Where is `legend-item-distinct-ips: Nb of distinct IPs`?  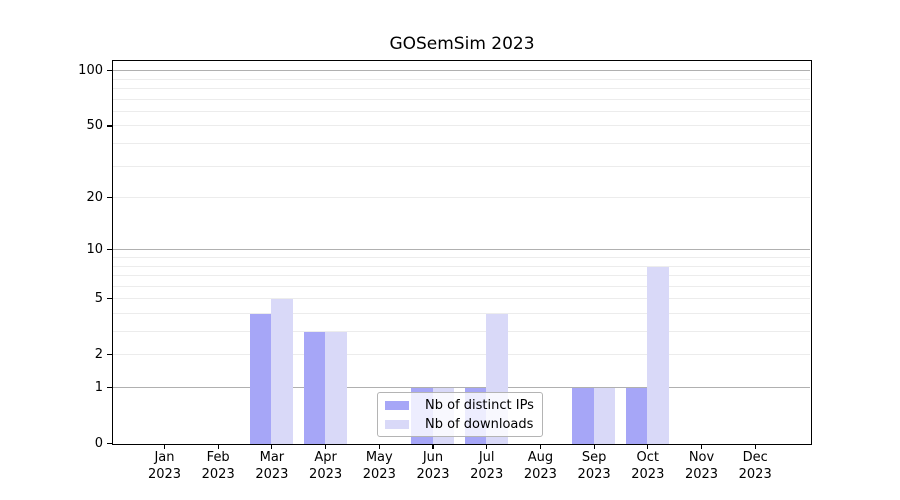
legend-item-distinct-ips: Nb of distinct IPs is located at coordinates (463, 405).